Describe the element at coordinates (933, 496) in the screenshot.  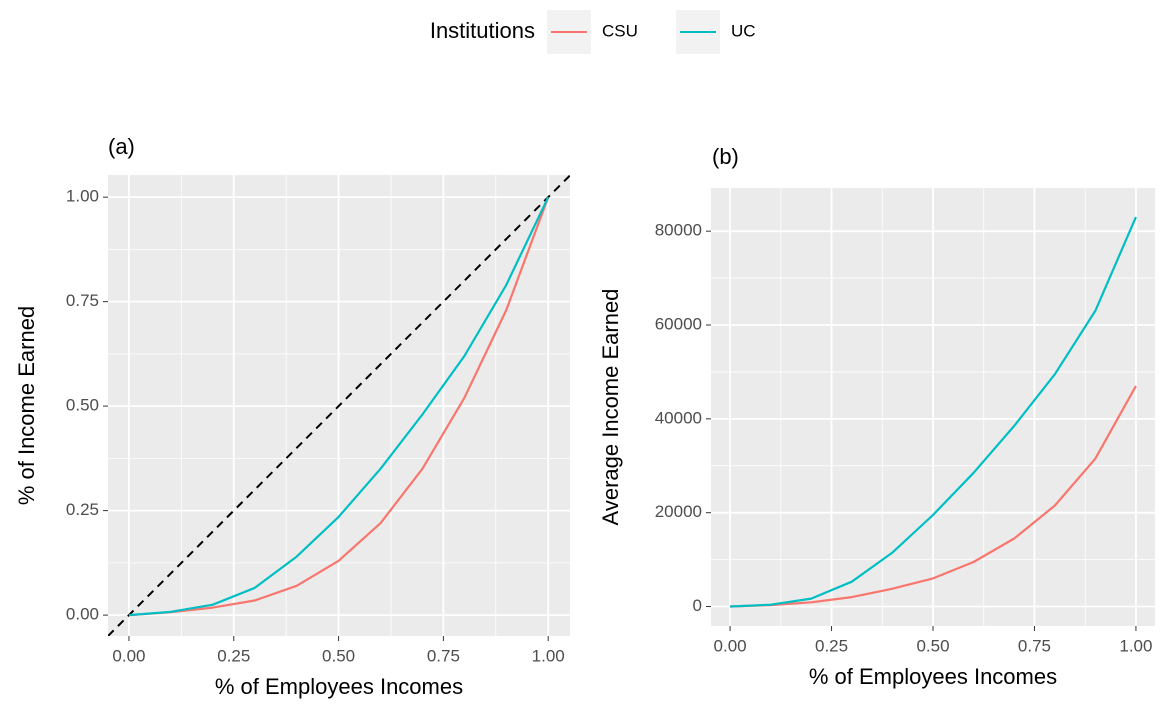
I see `series-line` at that location.